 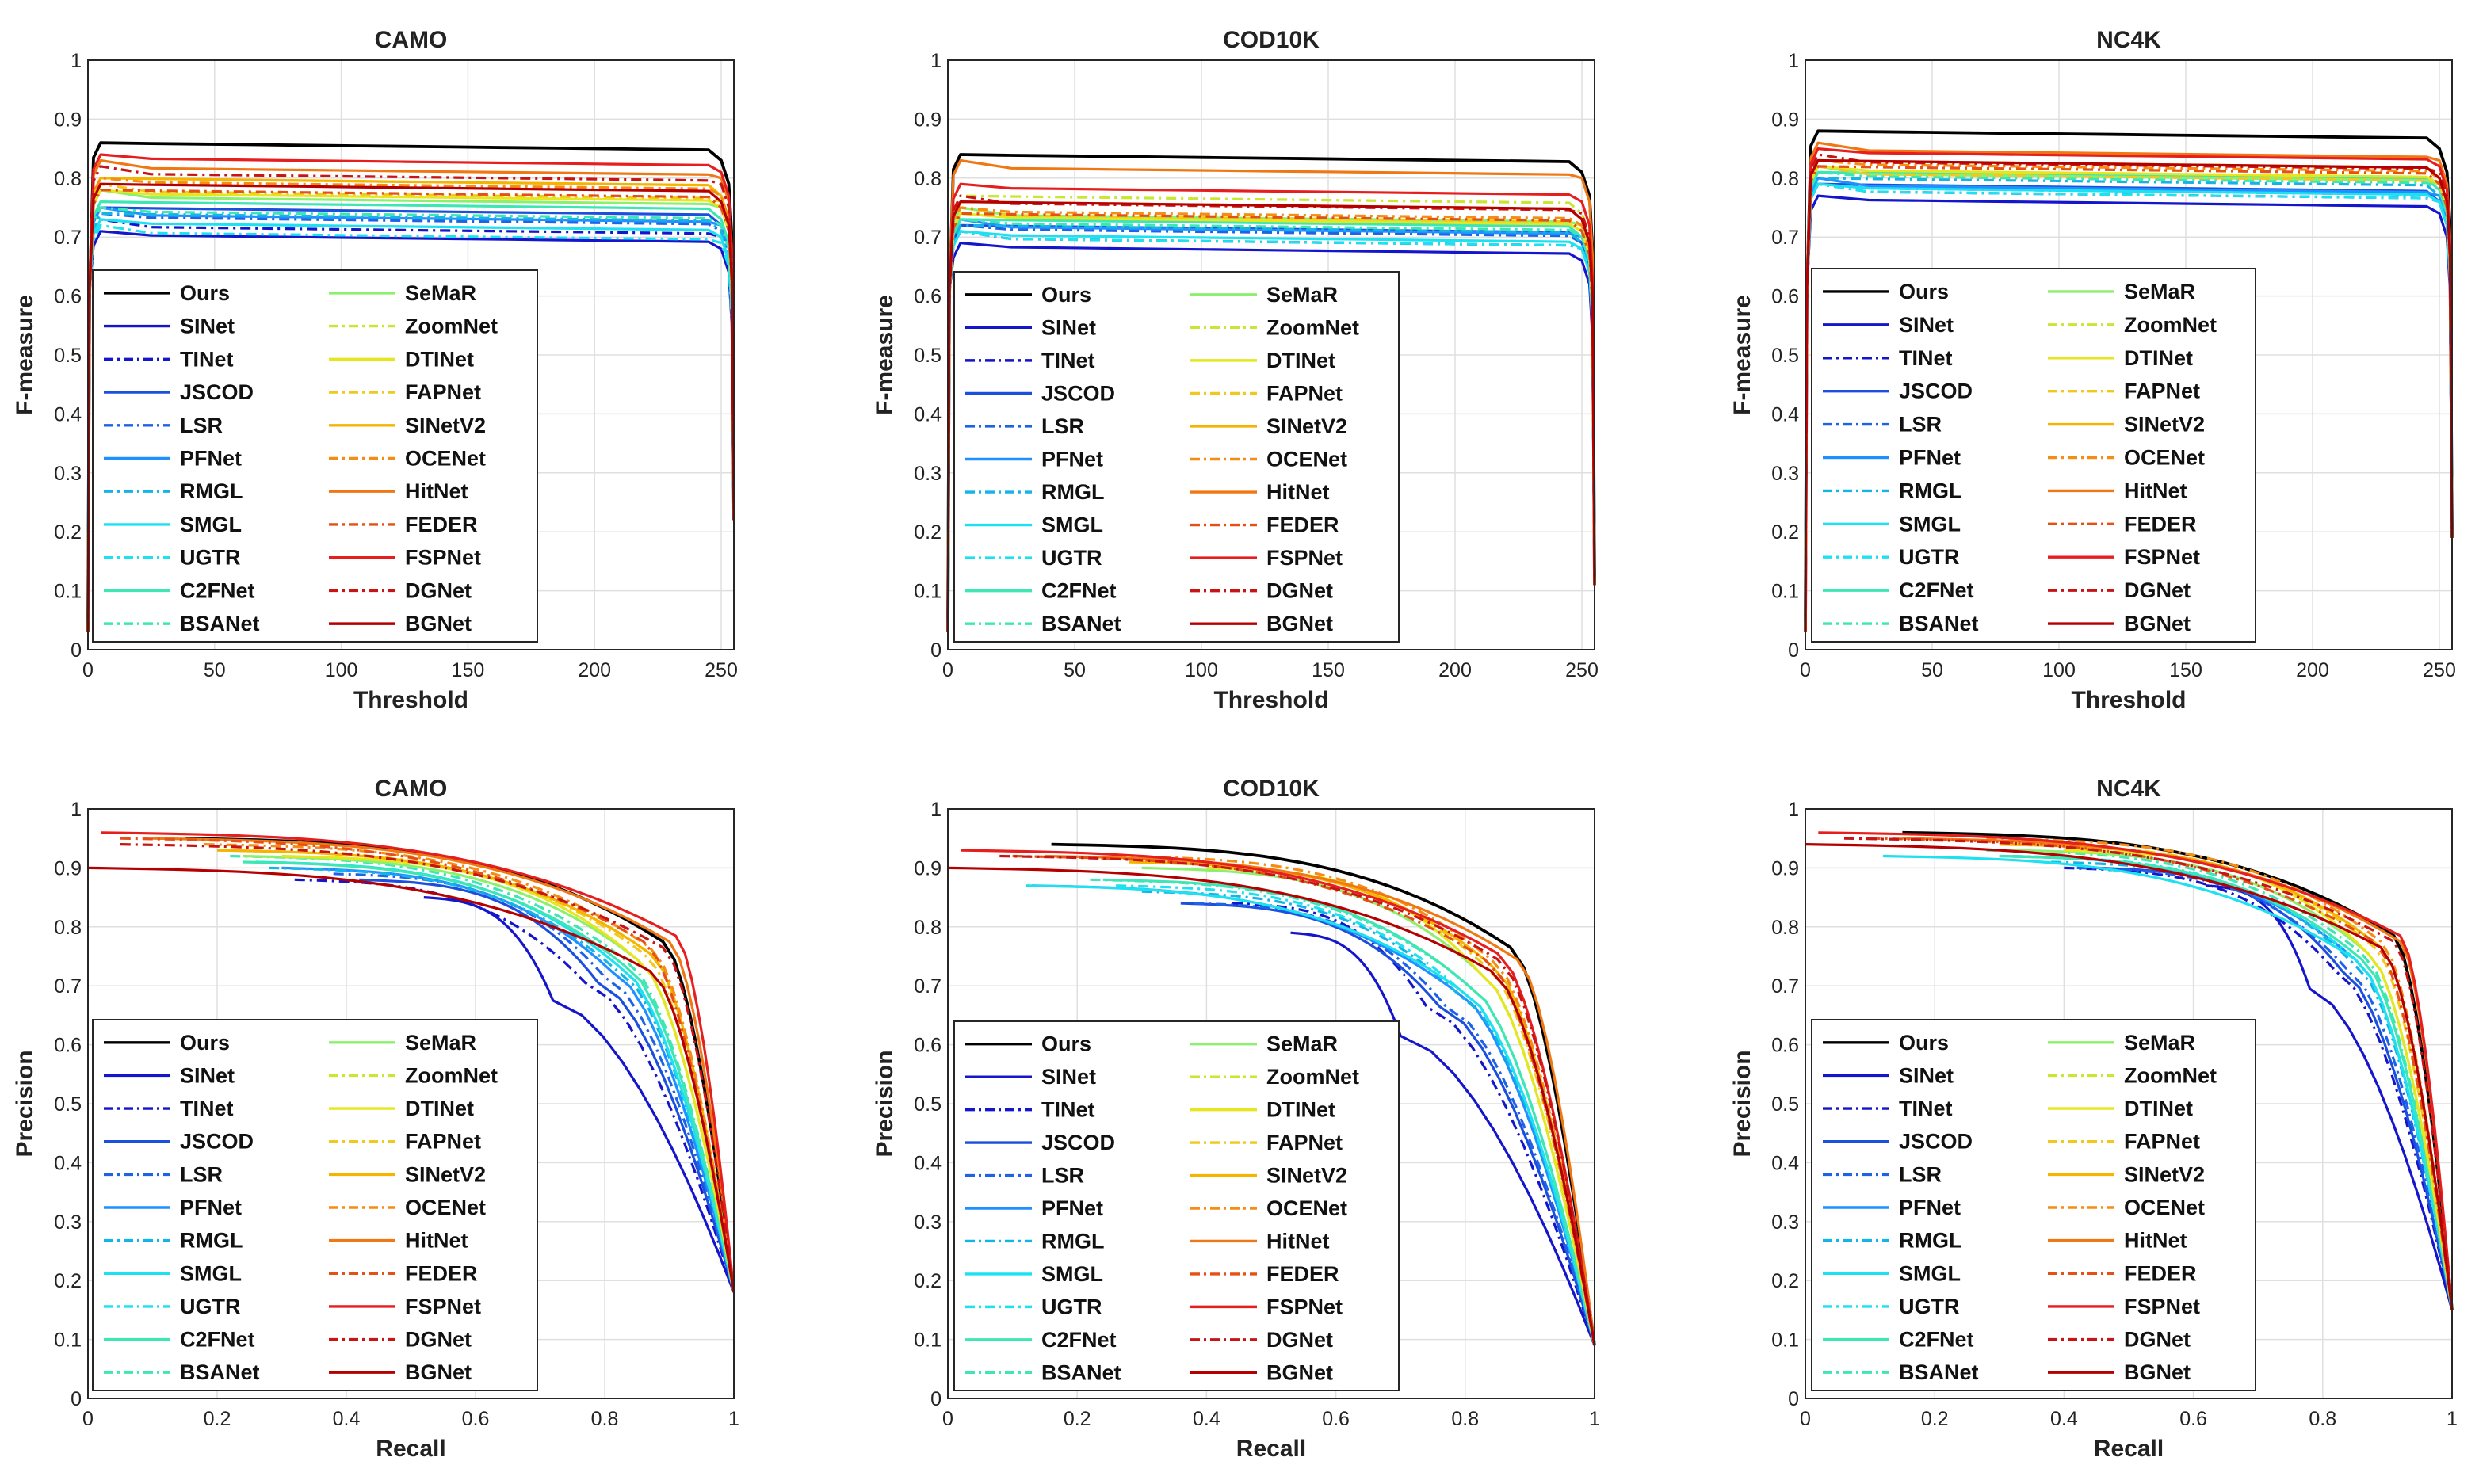 I want to click on series-line-ocenet, so click(x=469, y=1068).